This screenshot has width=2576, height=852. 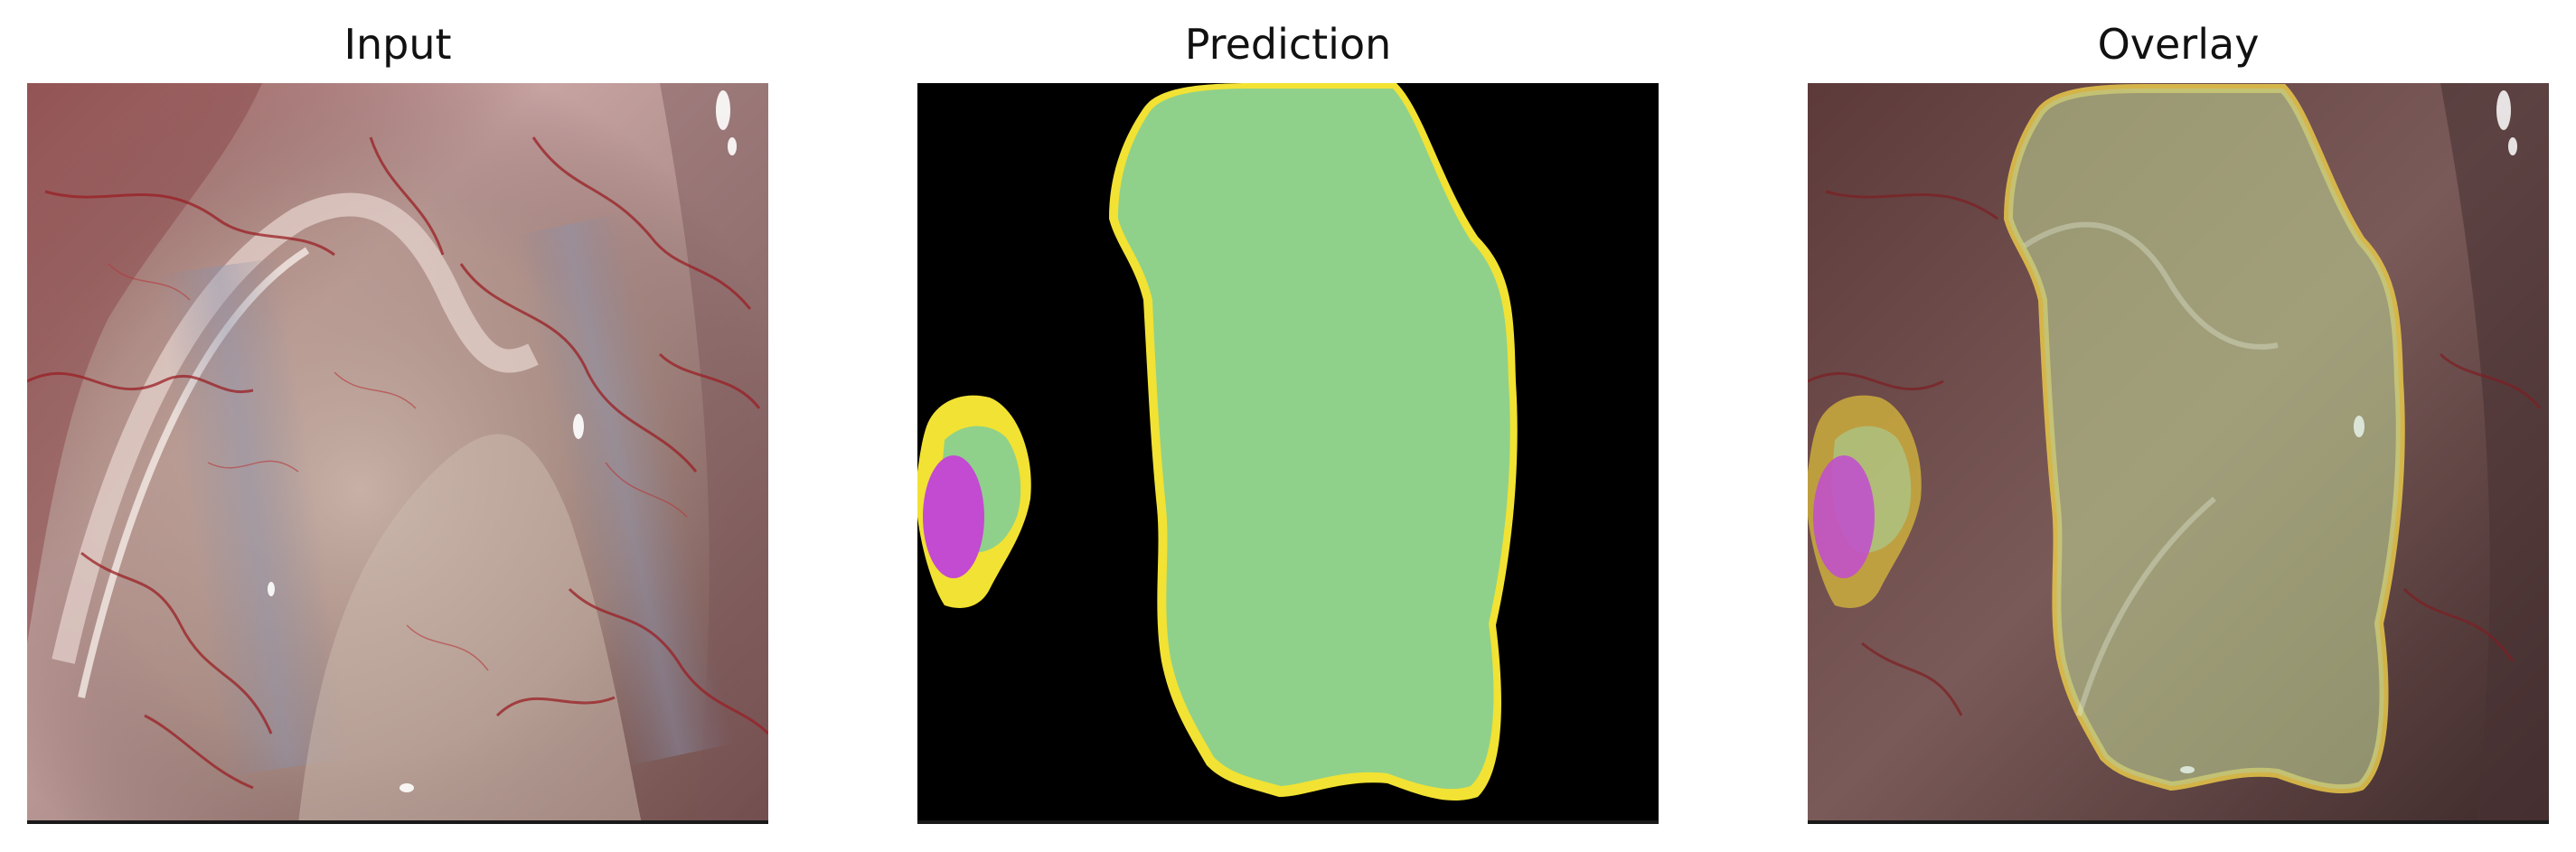 What do you see at coordinates (954, 516) in the screenshot?
I see `small-region-core` at bounding box center [954, 516].